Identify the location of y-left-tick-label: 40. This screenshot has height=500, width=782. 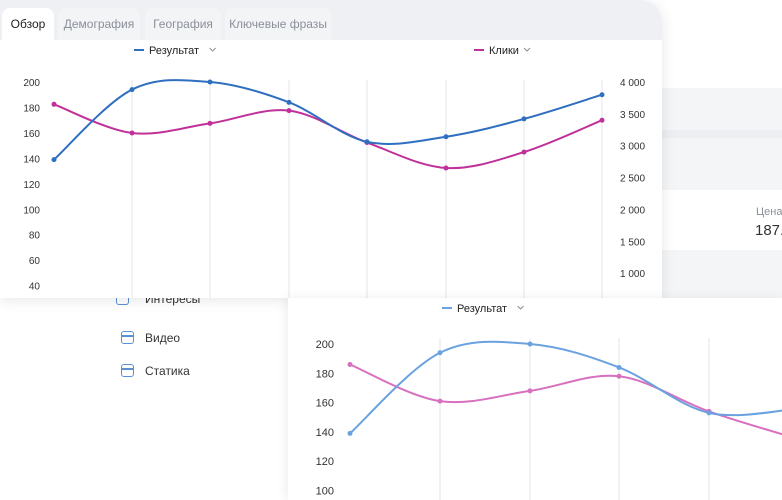
(35, 287).